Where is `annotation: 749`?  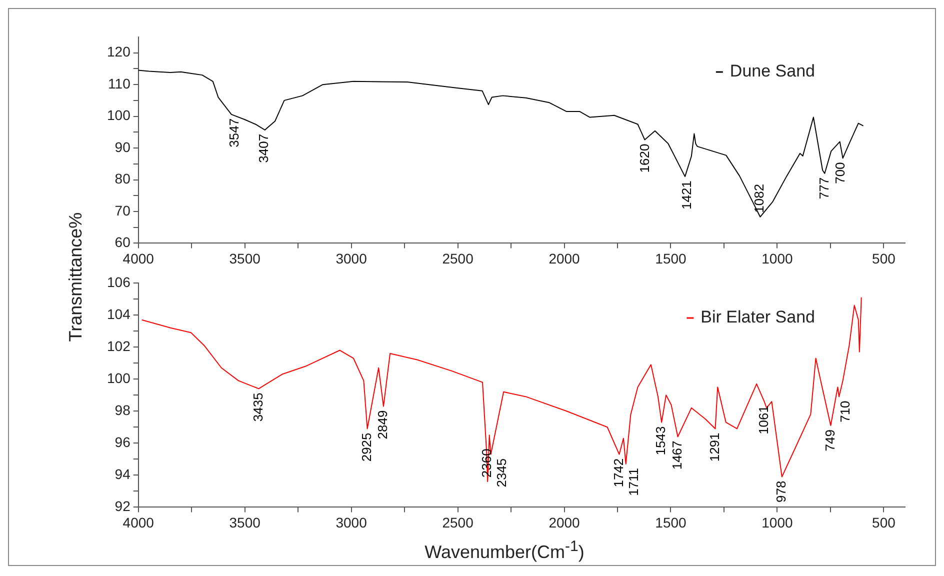
annotation: 749 is located at coordinates (830, 441).